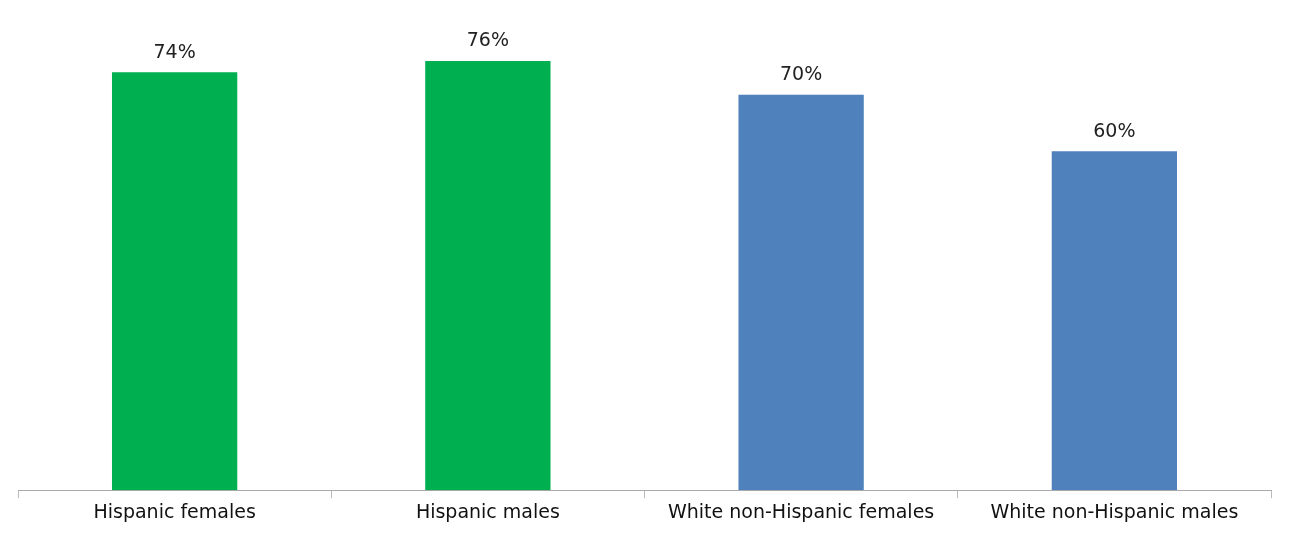 The height and width of the screenshot is (535, 1289). What do you see at coordinates (801, 510) in the screenshot?
I see `x-tick-label: White non-Hispanic females` at bounding box center [801, 510].